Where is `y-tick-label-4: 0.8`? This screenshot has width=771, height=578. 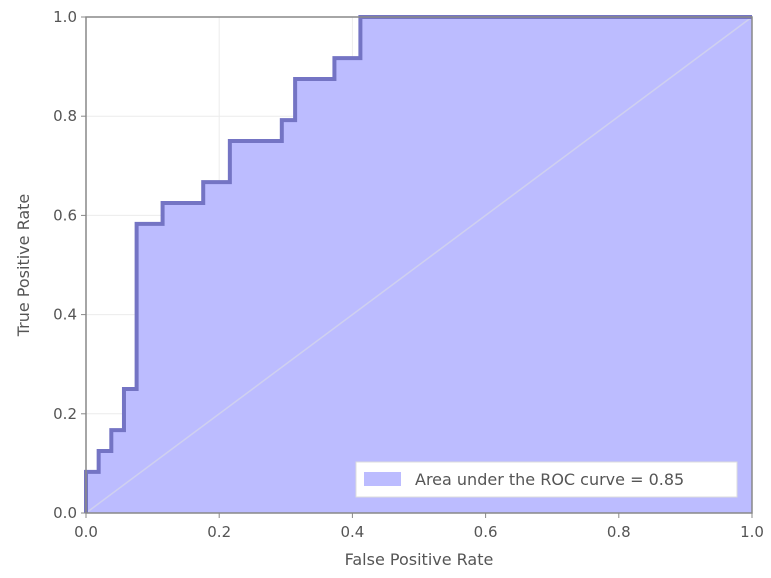 y-tick-label-4: 0.8 is located at coordinates (65, 116).